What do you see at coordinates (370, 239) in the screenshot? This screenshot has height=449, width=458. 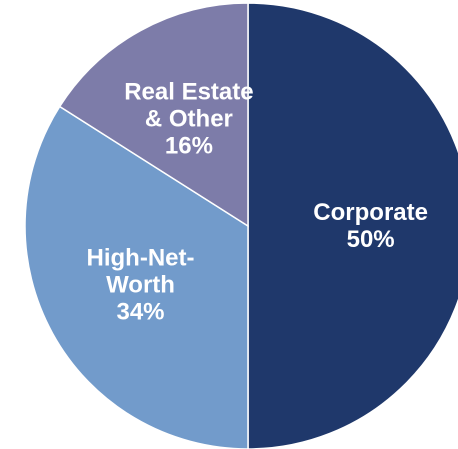 I see `slice-value: 50%` at bounding box center [370, 239].